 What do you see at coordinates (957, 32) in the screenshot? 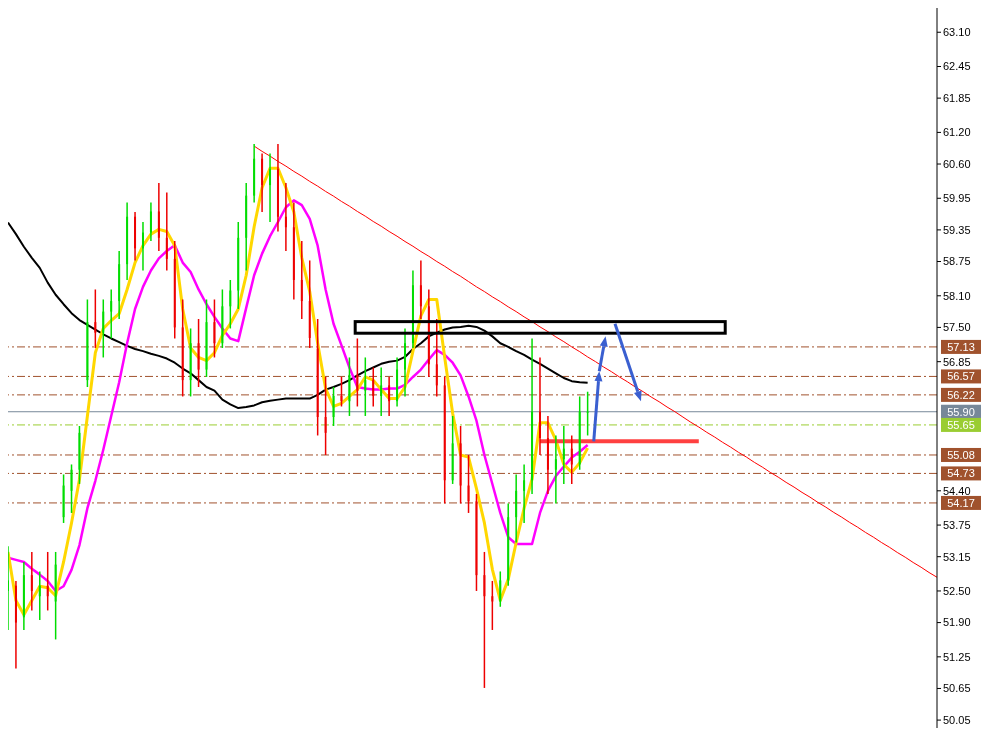
I see `y-tick-label: 63.10` at bounding box center [957, 32].